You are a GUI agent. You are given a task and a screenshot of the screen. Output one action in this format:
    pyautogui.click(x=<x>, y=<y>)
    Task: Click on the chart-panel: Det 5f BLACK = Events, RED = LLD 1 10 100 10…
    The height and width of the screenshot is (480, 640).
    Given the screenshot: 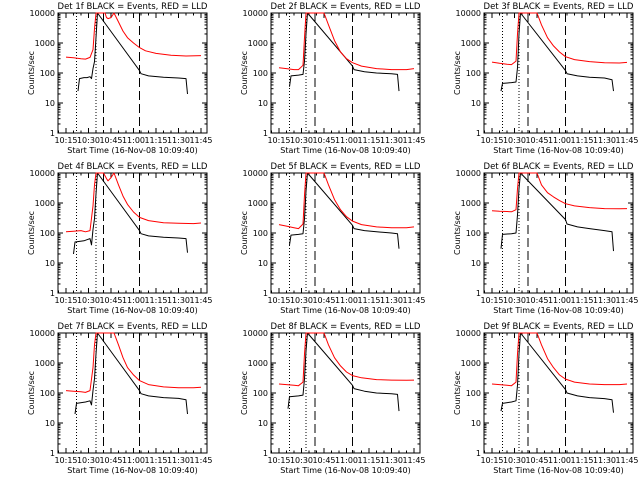 What is the action you would take?
    pyautogui.click(x=319, y=240)
    